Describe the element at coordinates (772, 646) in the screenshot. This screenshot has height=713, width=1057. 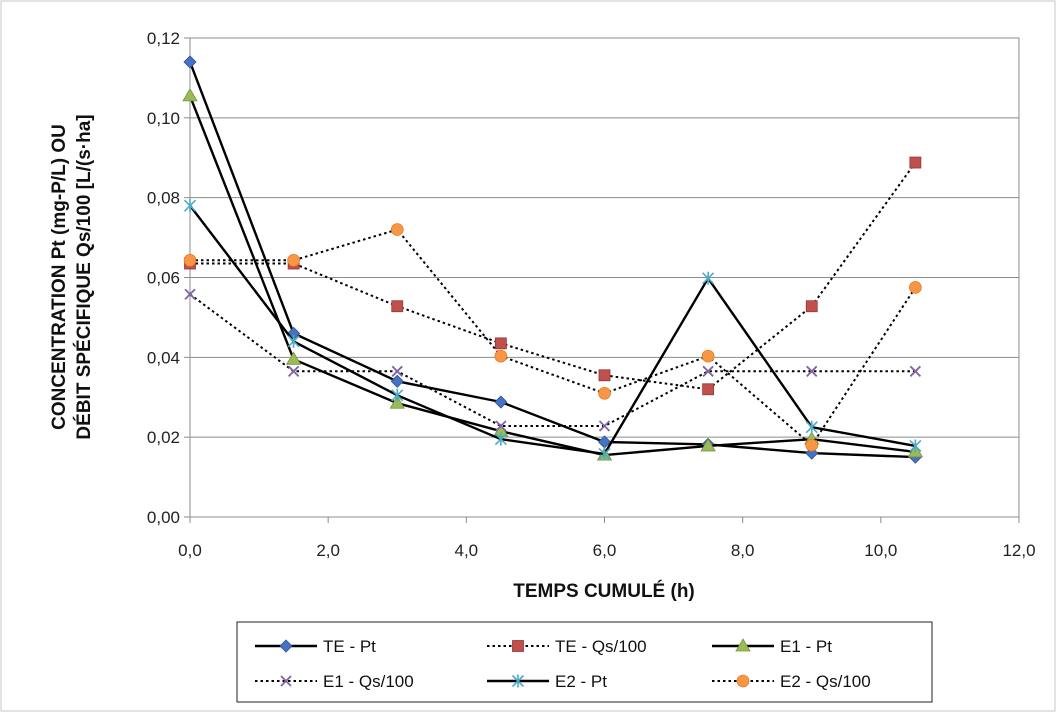
I see `legend-item-e1-pt: E1 - Pt` at that location.